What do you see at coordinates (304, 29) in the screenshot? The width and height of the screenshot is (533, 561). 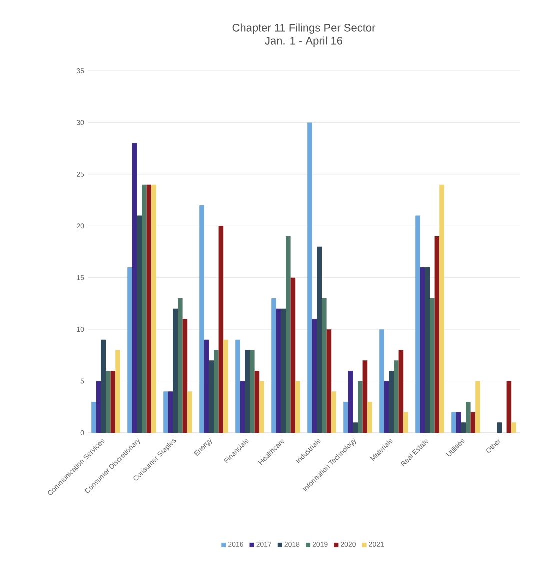 I see `chart-title: Chapter 11 Filings Per Sector` at bounding box center [304, 29].